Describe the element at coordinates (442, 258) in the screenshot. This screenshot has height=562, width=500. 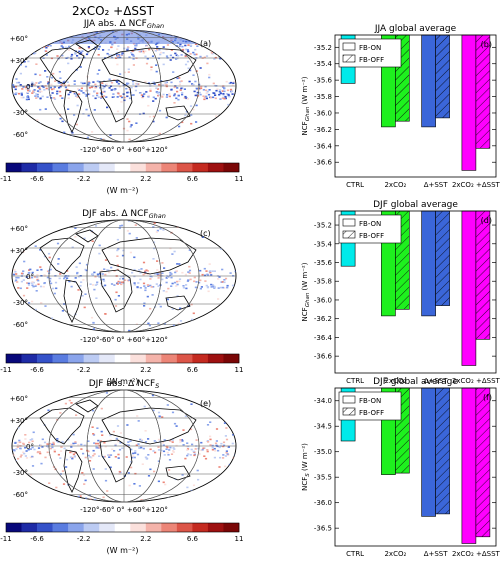
I see `bar-fb-off-hatch` at that location.